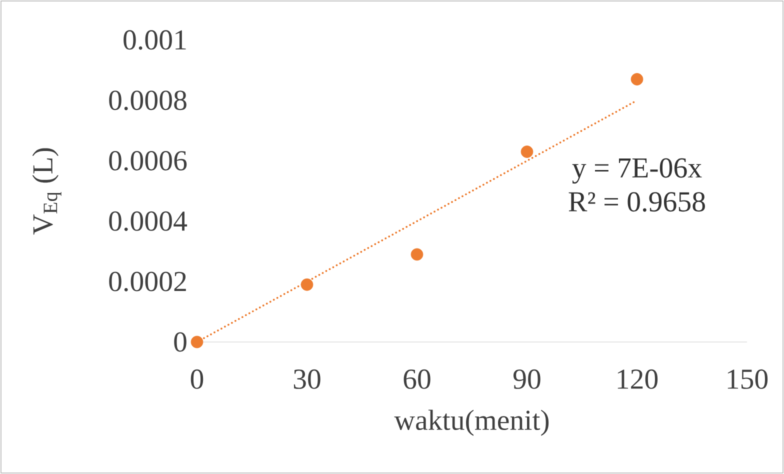  What do you see at coordinates (180, 342) in the screenshot?
I see `y-tick-label: 0` at bounding box center [180, 342].